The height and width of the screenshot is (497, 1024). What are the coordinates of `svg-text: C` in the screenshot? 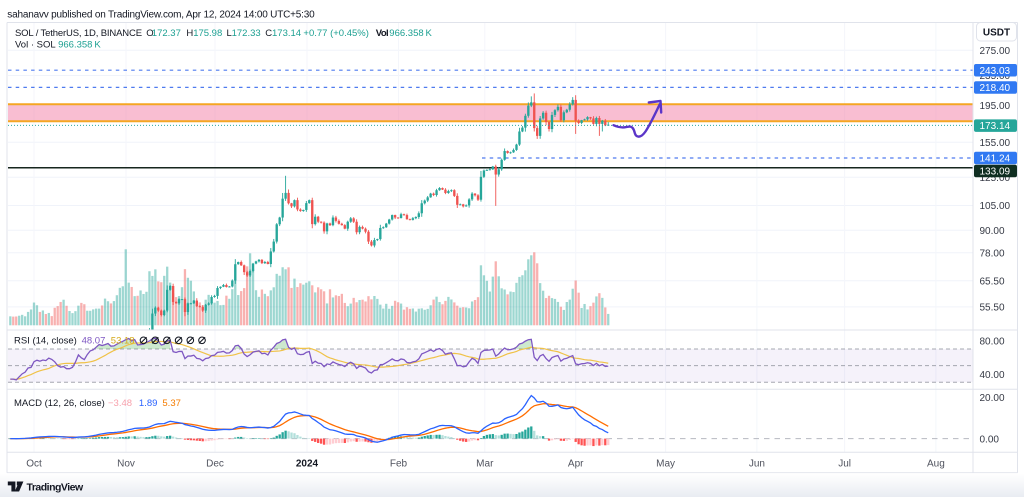 It's located at (268, 33).